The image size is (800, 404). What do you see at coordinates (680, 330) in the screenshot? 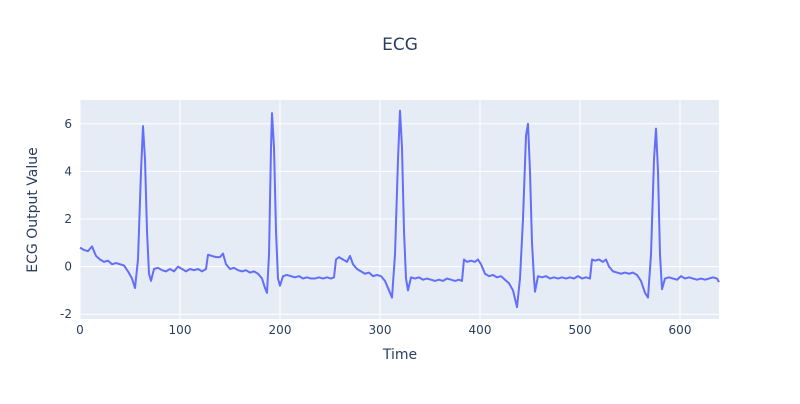
I see `x-tick-label: 600` at bounding box center [680, 330].